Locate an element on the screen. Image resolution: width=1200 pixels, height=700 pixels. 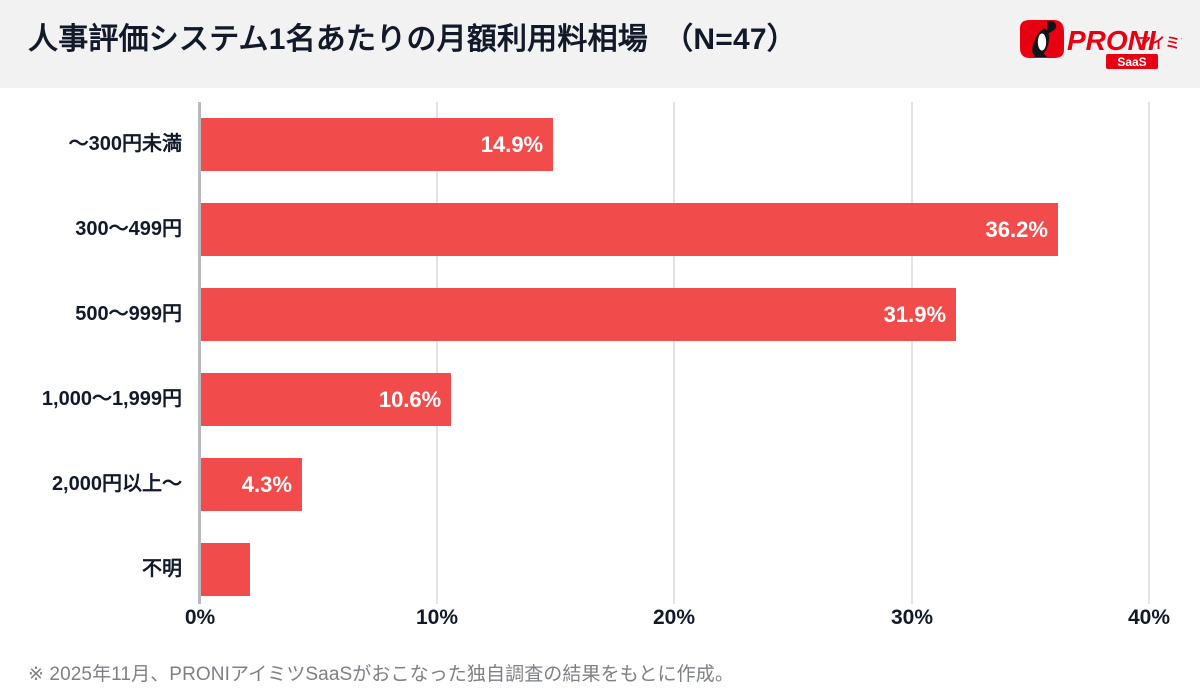
chart-header: 人事評価システム1名あたりの月額利用料相場 （N=47） PRONI アイミツ is located at coordinates (600, 44).